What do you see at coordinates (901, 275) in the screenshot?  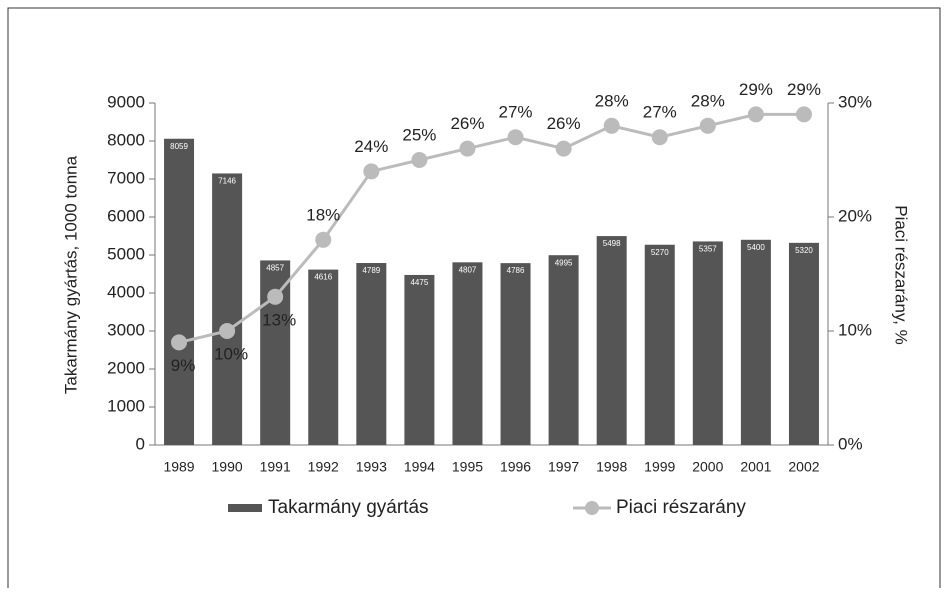 I see `y2-axis-title: Piaci részarány, %` at bounding box center [901, 275].